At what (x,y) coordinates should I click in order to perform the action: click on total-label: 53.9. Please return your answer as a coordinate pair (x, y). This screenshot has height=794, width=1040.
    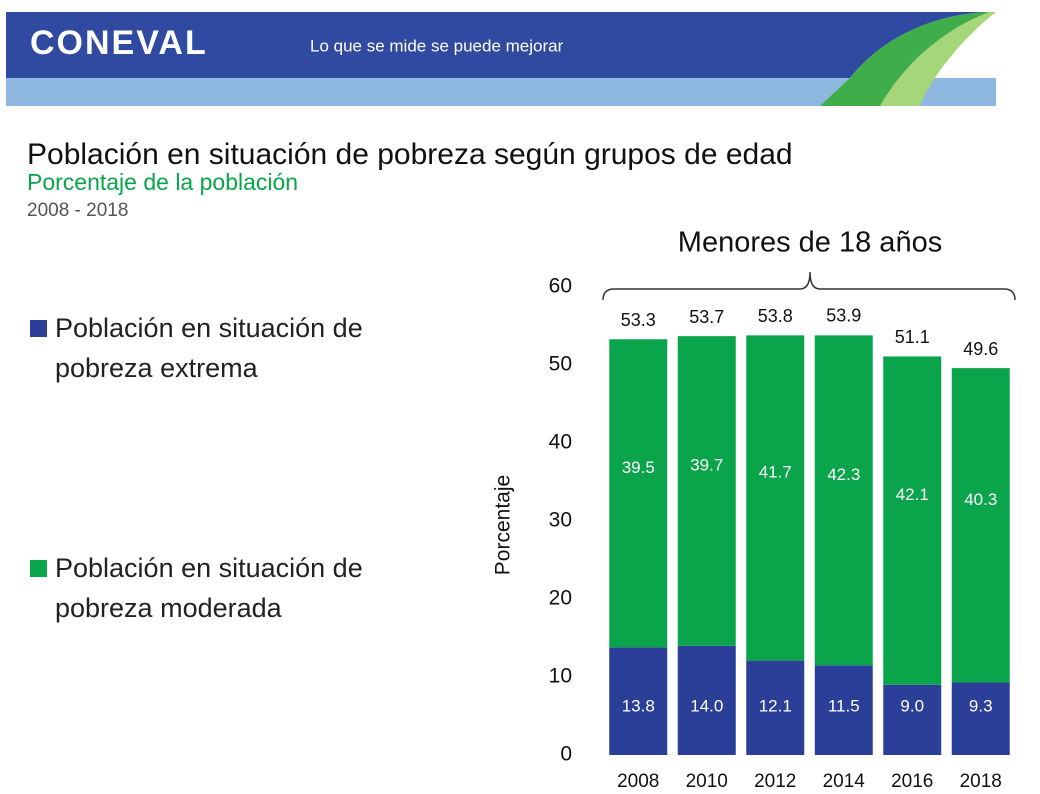
    Looking at the image, I should click on (843, 315).